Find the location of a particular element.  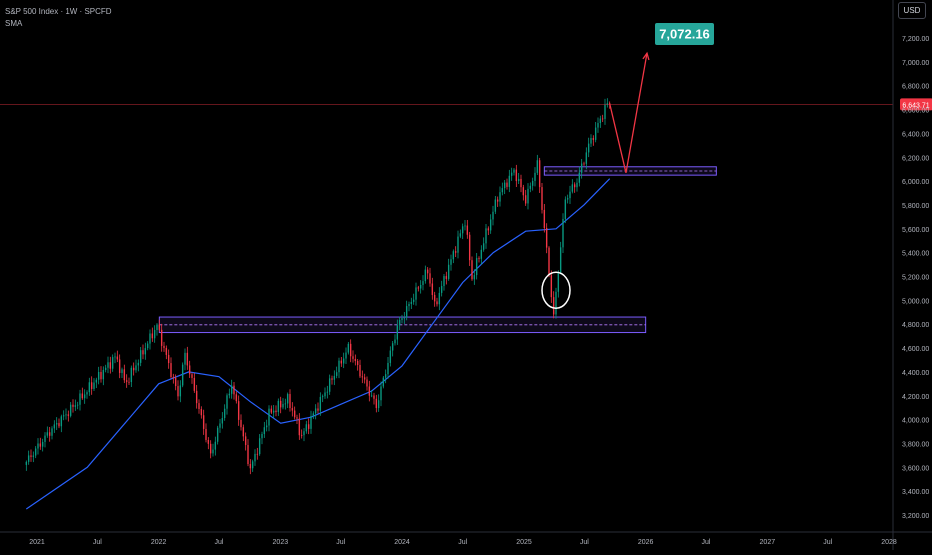

current-price-badge is located at coordinates (916, 104).